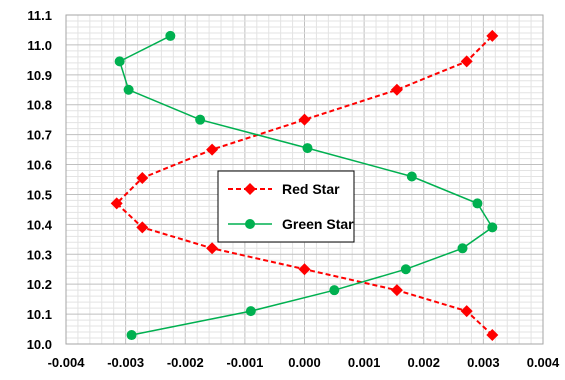  Describe the element at coordinates (40, 224) in the screenshot. I see `y-tick-label: 10.4` at that location.